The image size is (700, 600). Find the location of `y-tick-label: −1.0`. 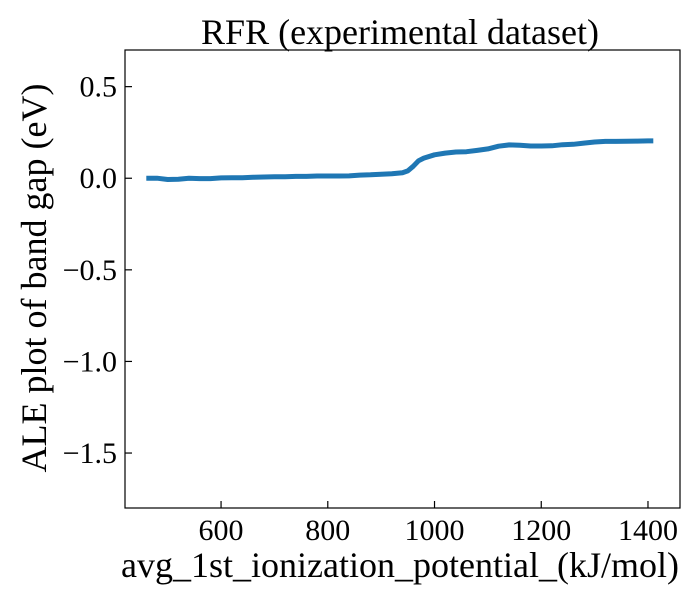

y-tick-label: −1.0 is located at coordinates (90, 361).